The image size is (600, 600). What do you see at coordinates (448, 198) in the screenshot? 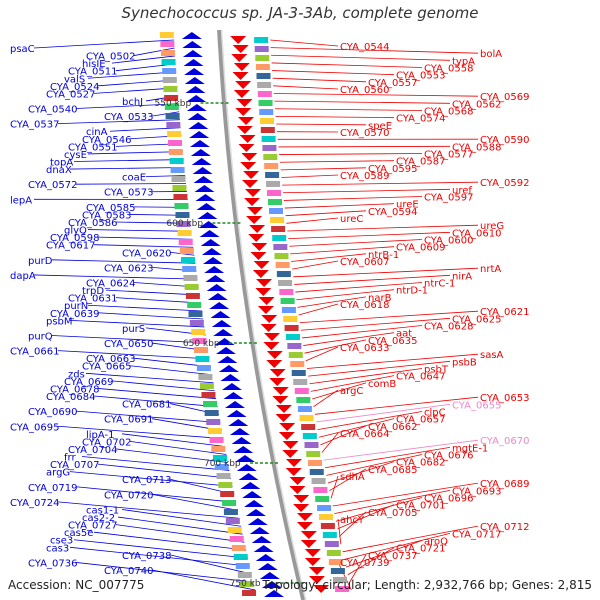
I see `right-gene-label: CYA_0597` at bounding box center [448, 198].